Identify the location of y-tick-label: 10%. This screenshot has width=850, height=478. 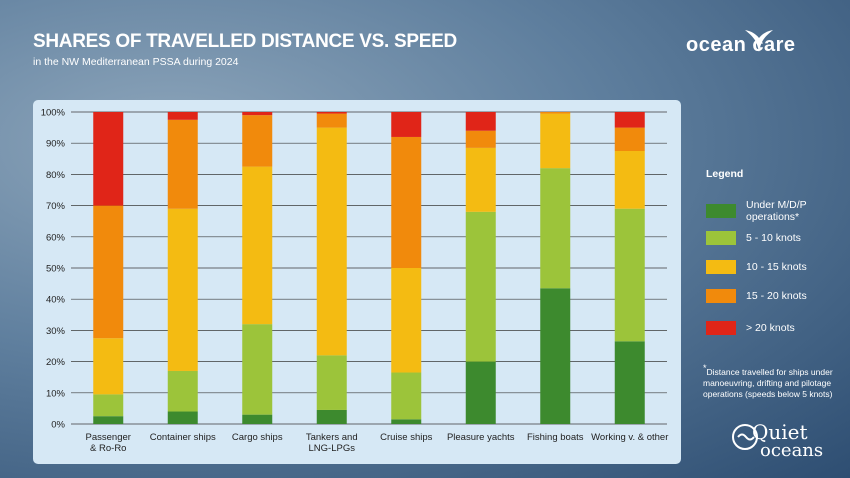
(56, 393).